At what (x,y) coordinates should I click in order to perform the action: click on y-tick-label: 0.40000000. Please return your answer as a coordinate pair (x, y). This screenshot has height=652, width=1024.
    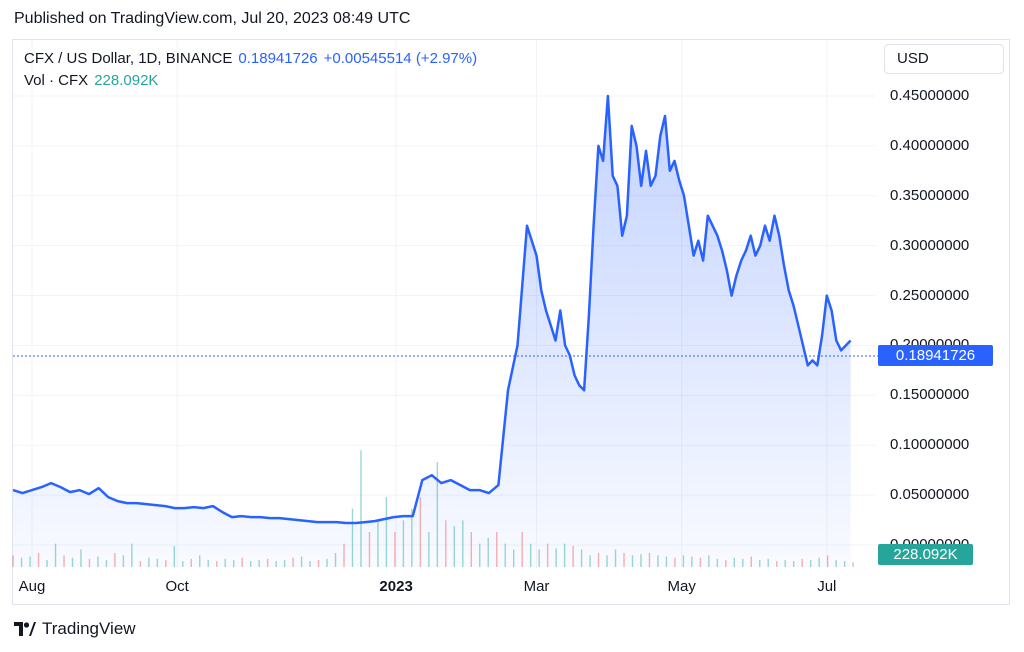
    Looking at the image, I should click on (930, 145).